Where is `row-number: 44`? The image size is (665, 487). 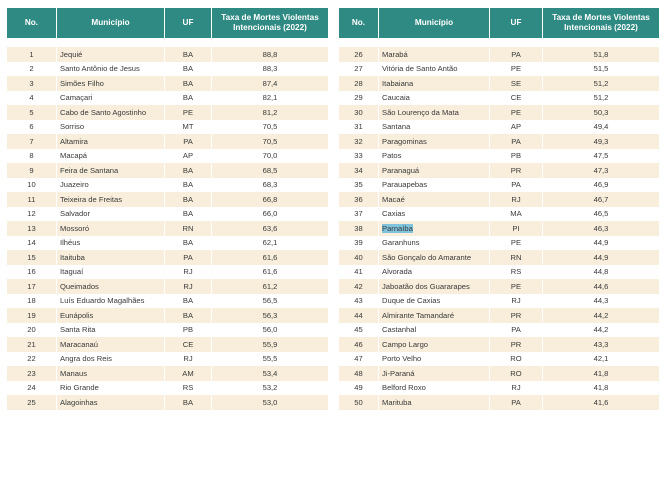
row-number: 44 is located at coordinates (359, 315).